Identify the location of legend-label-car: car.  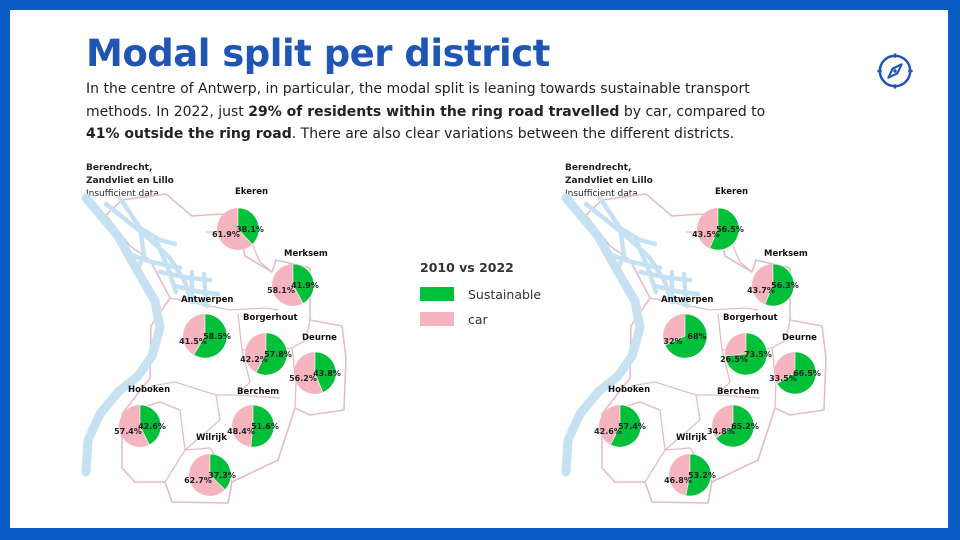
(478, 319).